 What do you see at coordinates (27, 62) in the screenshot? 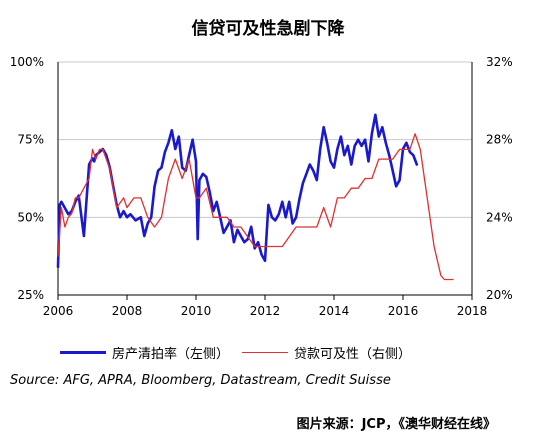
I see `y-left-tick-label: 100%` at bounding box center [27, 62].